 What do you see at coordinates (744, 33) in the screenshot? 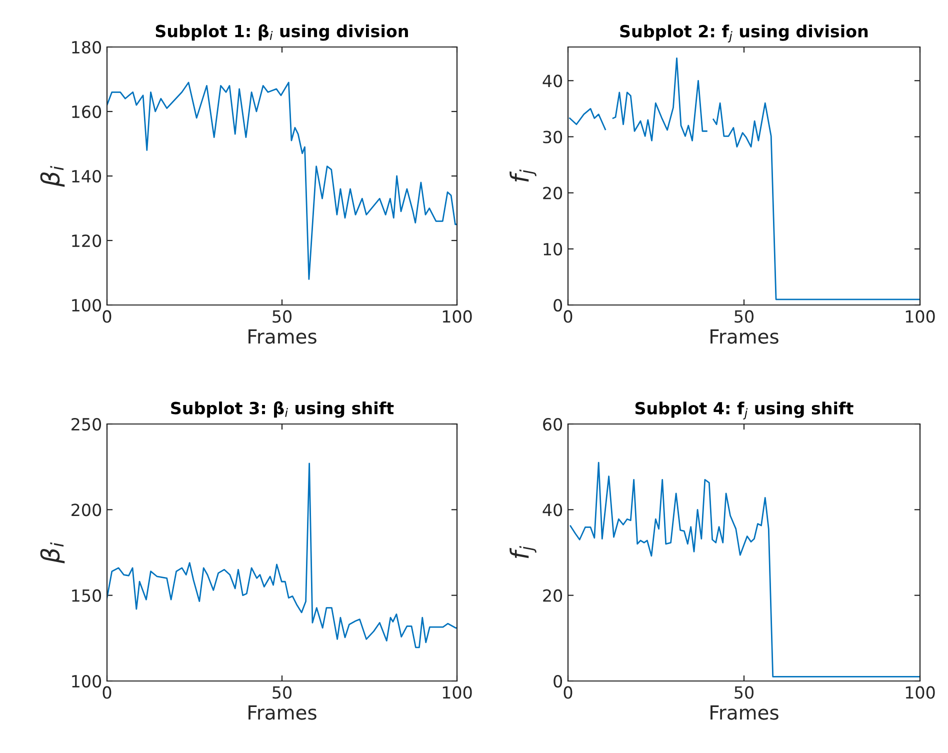
I see `chart-title: Subplot 2: f$_{j}$ using division` at bounding box center [744, 33].